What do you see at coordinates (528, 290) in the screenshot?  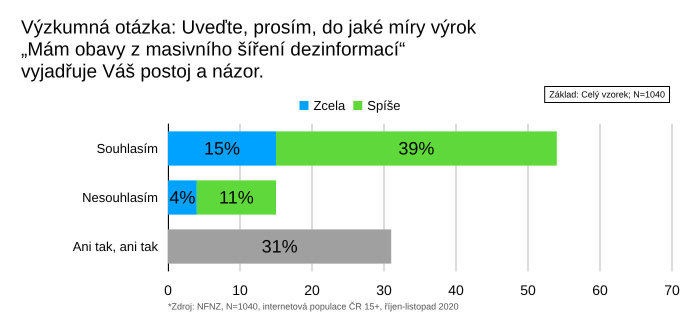 I see `x-tick-label: 50` at bounding box center [528, 290].